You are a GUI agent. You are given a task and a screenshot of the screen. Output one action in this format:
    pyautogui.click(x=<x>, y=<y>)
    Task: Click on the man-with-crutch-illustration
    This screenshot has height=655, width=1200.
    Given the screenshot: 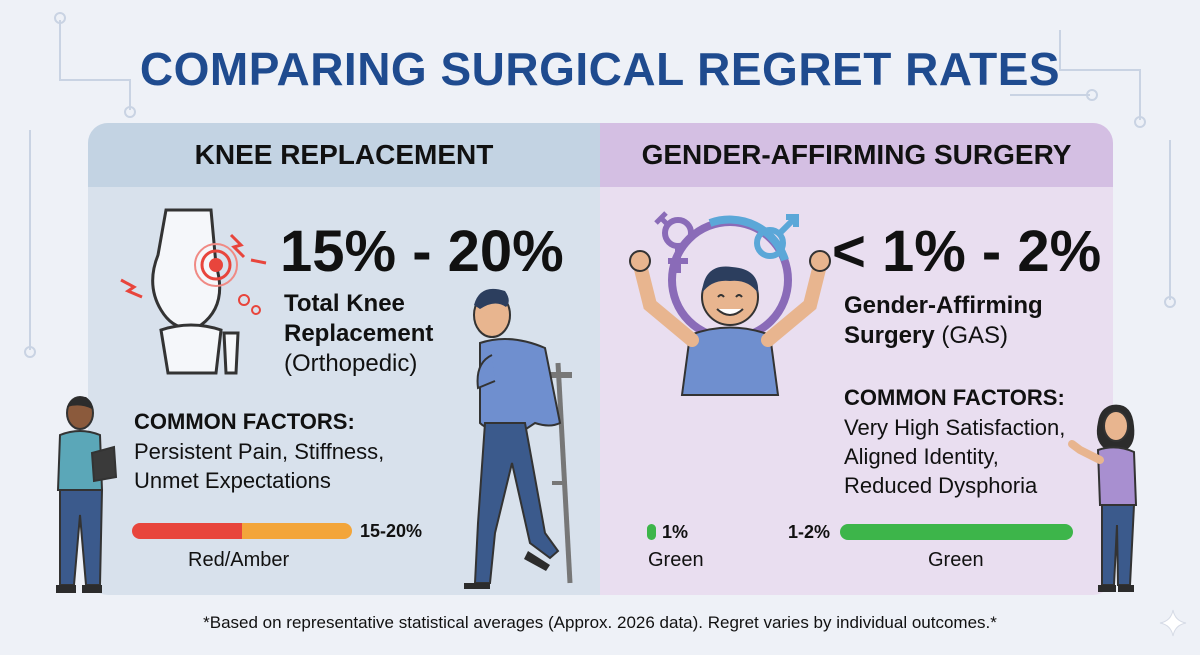 What is the action you would take?
    pyautogui.click(x=518, y=438)
    